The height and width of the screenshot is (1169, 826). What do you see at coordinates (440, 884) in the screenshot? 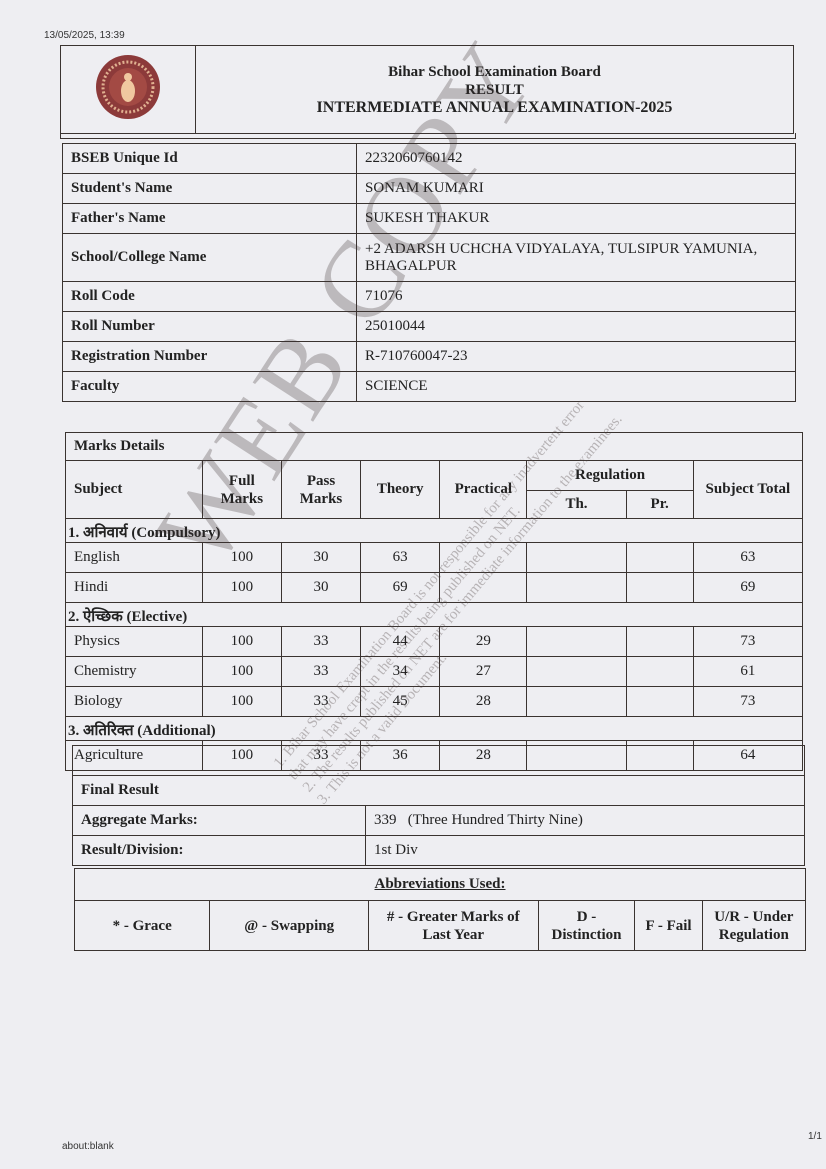
I see `abbreviations-title: Abbreviations Used:` at bounding box center [440, 884].